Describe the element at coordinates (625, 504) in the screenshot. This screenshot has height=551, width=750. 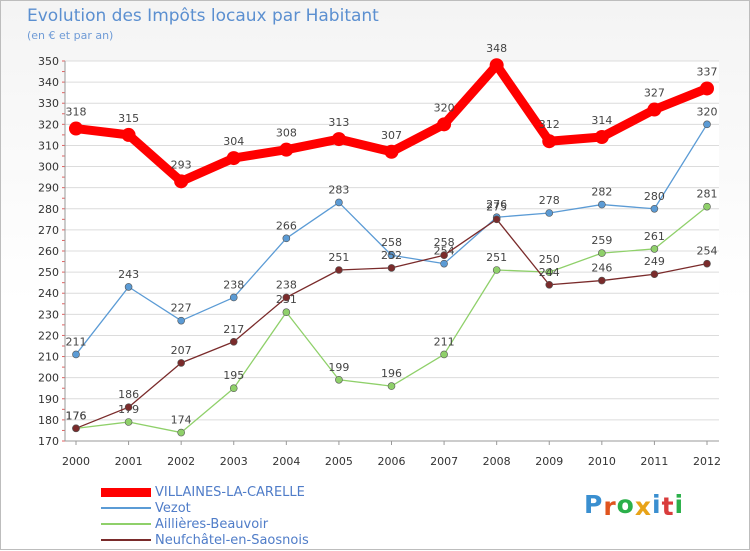
I see `logo-letter: o` at that location.